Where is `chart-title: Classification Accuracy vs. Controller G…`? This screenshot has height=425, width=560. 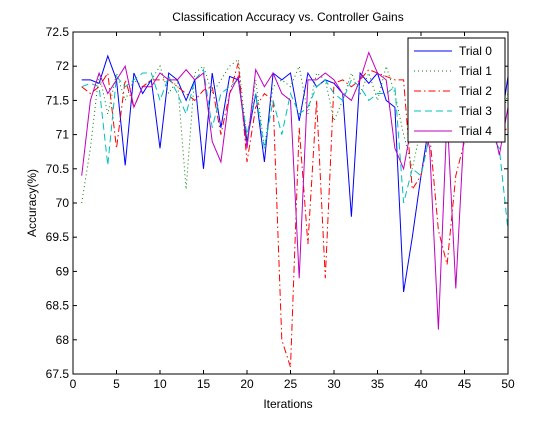 chart-title: Classification Accuracy vs. Controller G… is located at coordinates (287, 17).